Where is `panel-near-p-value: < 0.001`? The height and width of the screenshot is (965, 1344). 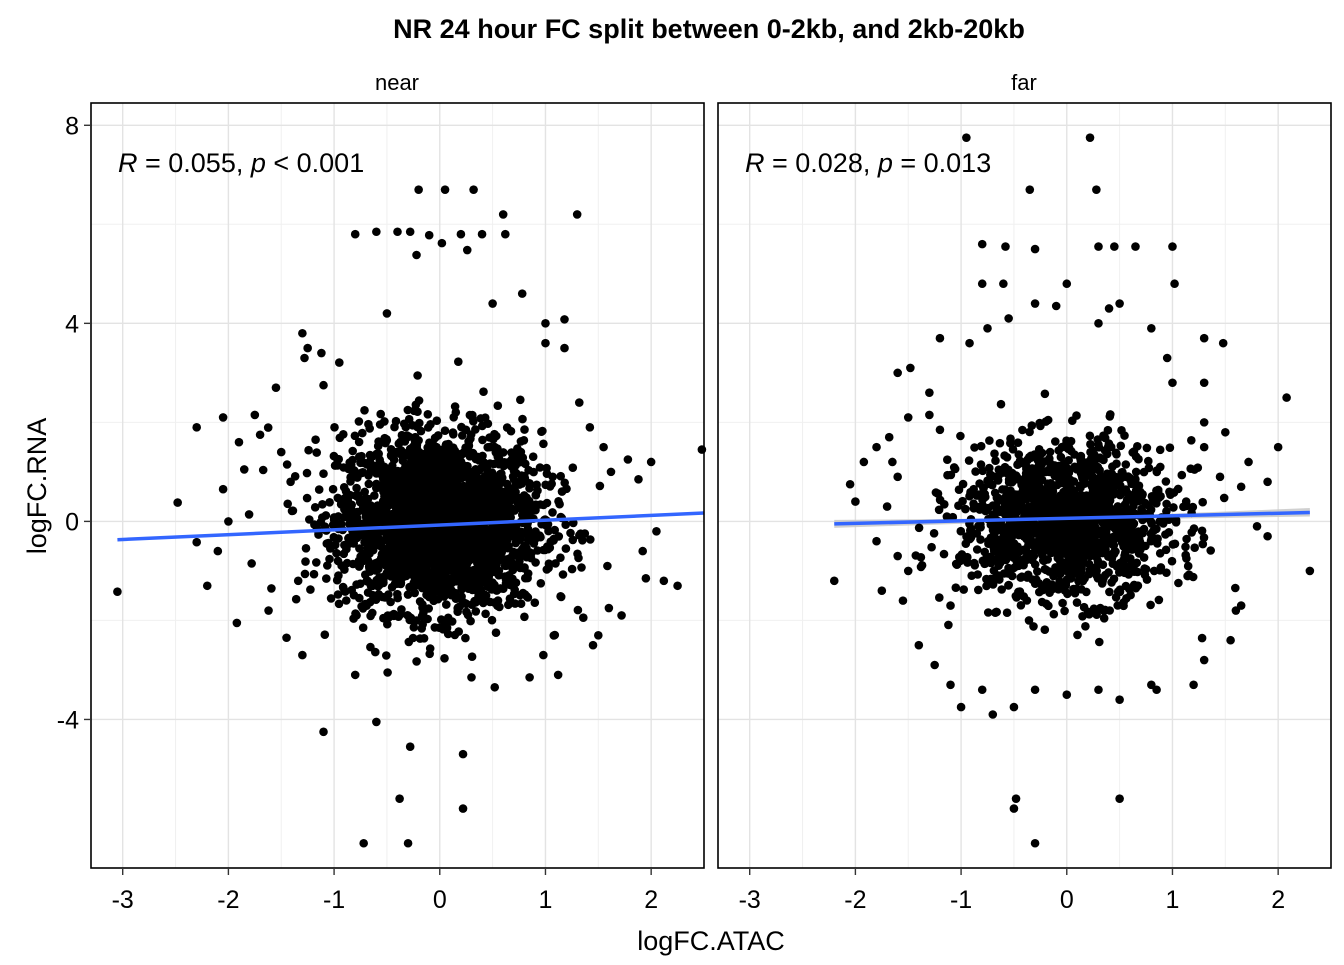
panel-near-p-value: < 0.001 is located at coordinates (315, 163).